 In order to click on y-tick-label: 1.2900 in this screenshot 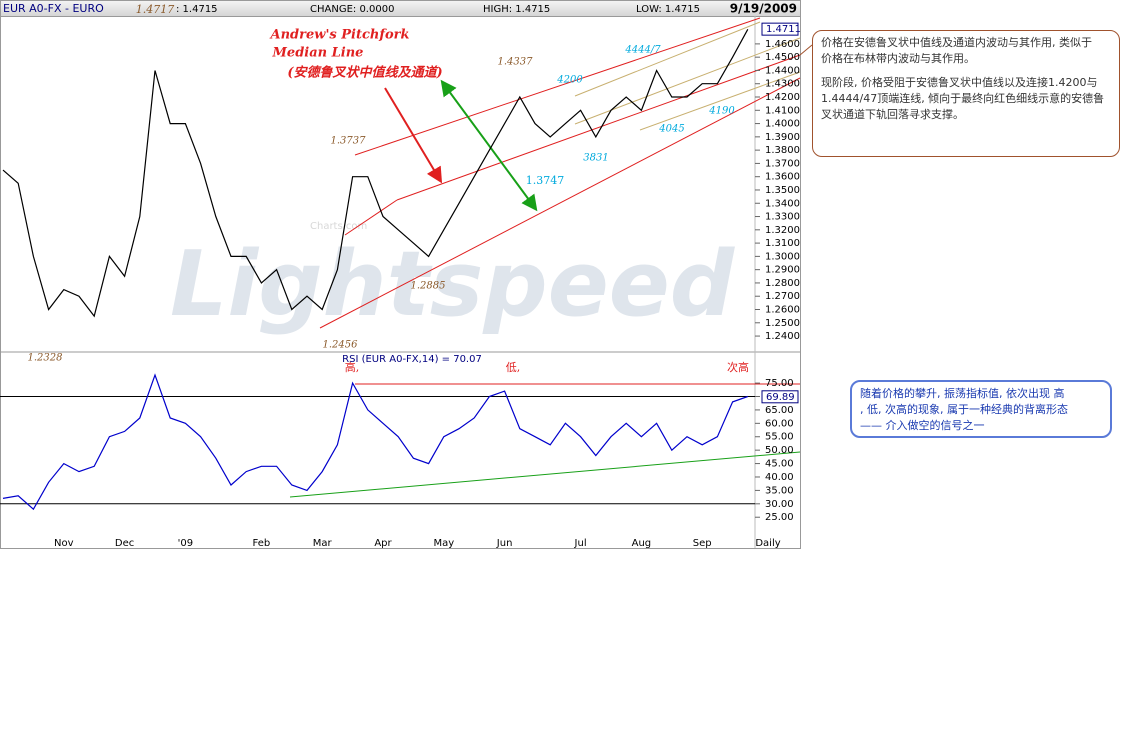, I will do `click(782, 270)`.